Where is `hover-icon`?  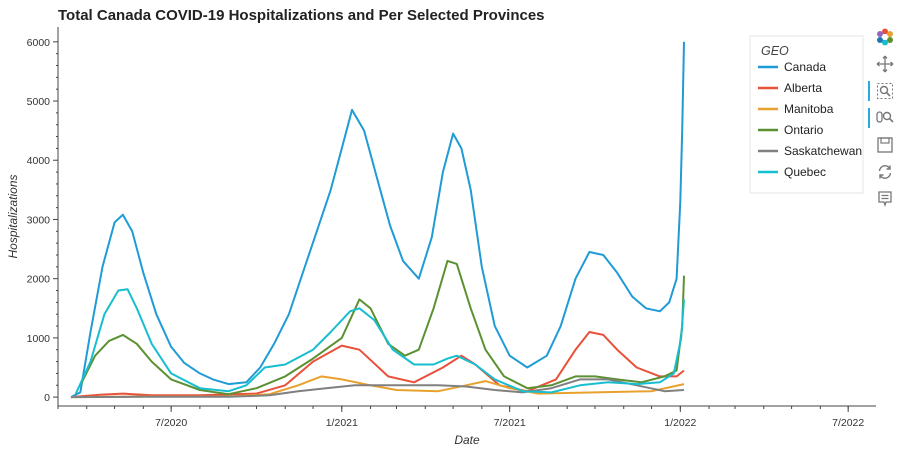
hover-icon is located at coordinates (885, 199).